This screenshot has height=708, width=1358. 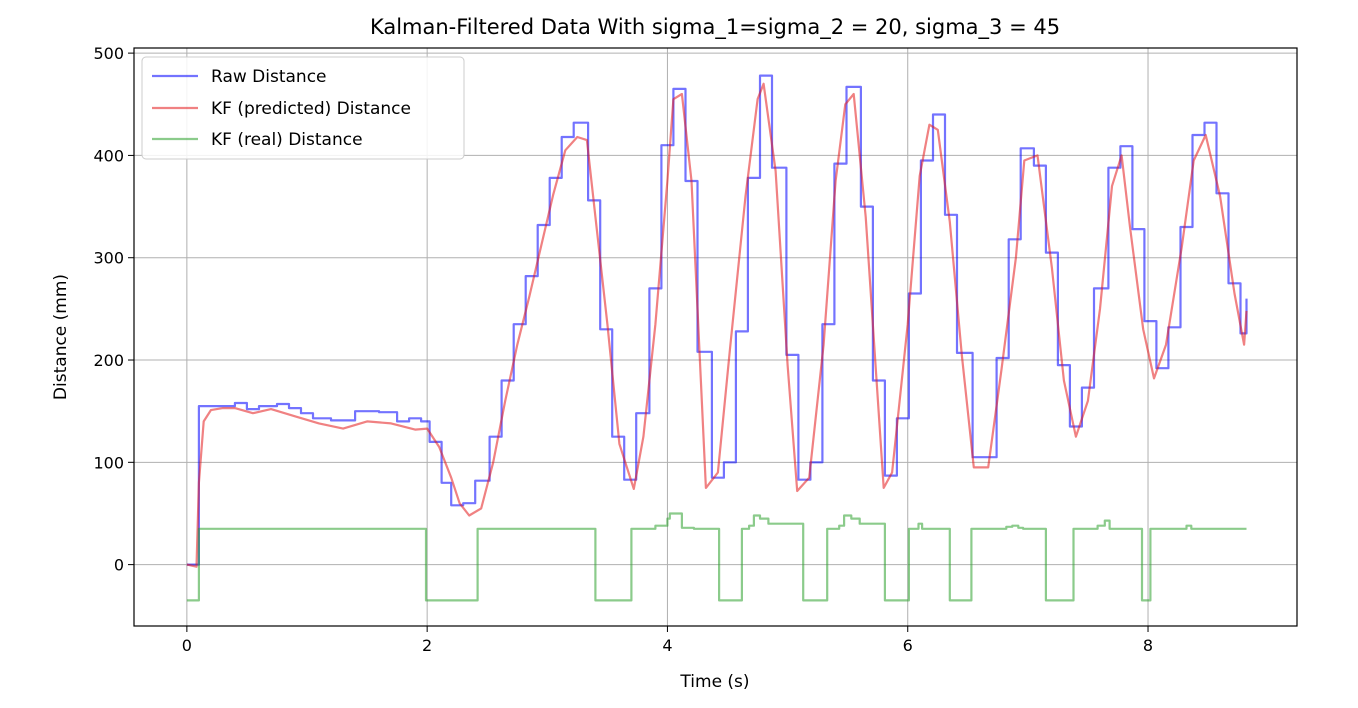 I want to click on x-tick-label: 4, so click(x=667, y=645).